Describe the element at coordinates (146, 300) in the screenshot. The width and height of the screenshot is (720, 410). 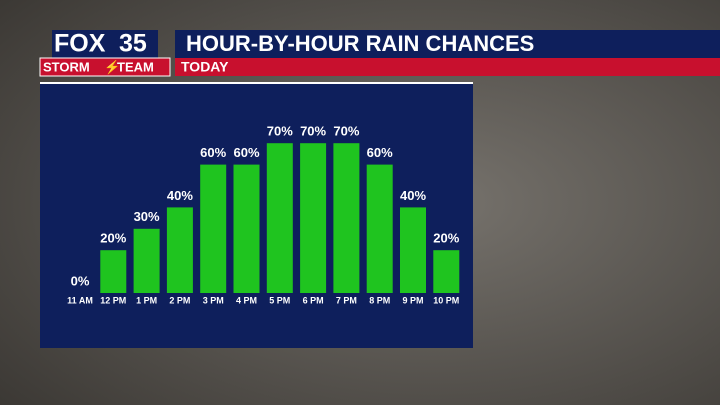
I see `x-tick-label: 1 PM` at that location.